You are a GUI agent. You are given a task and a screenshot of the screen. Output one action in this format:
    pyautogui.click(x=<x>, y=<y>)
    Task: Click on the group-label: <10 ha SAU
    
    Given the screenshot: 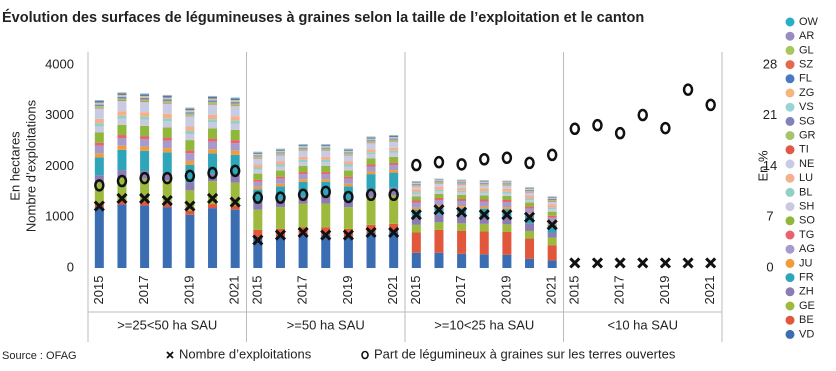 What is the action you would take?
    pyautogui.click(x=643, y=324)
    